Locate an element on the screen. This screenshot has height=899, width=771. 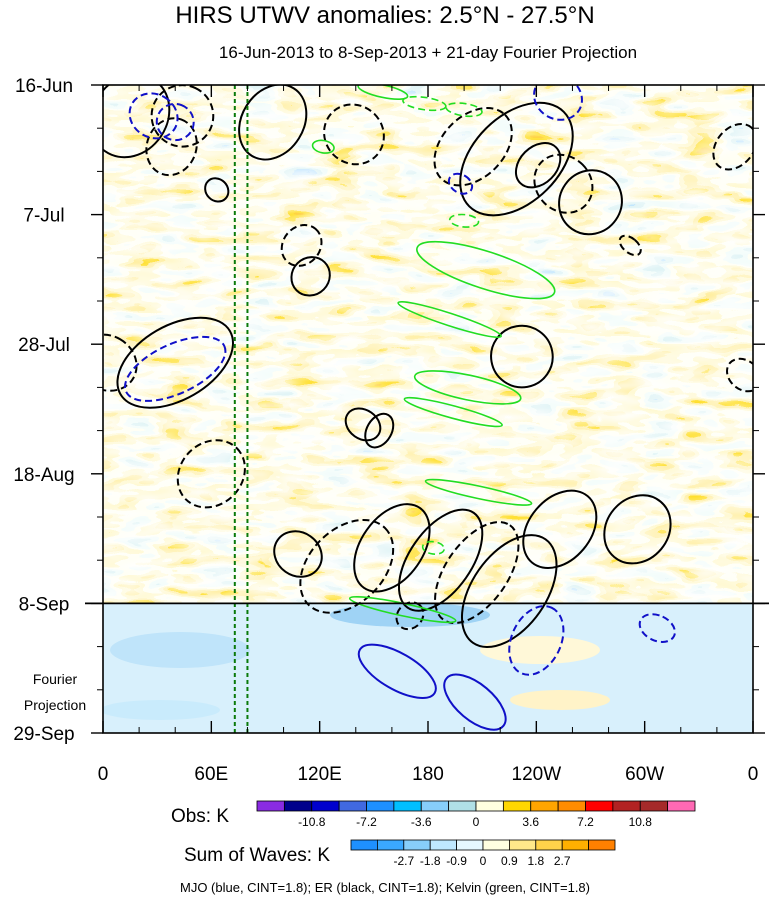
waves-colorbar: -2.7 -1.8 -0.9 0 0.9 1.8 2.7 is located at coordinates (483, 853).